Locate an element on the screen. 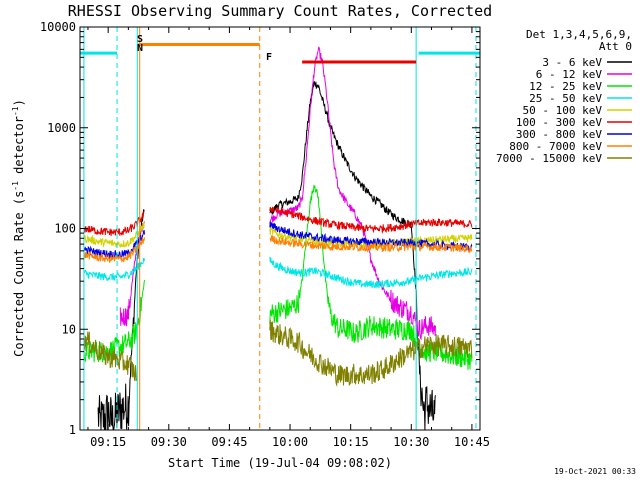 The image size is (640, 480). legend-entry: 800 - 7000 keV is located at coordinates (570, 146).